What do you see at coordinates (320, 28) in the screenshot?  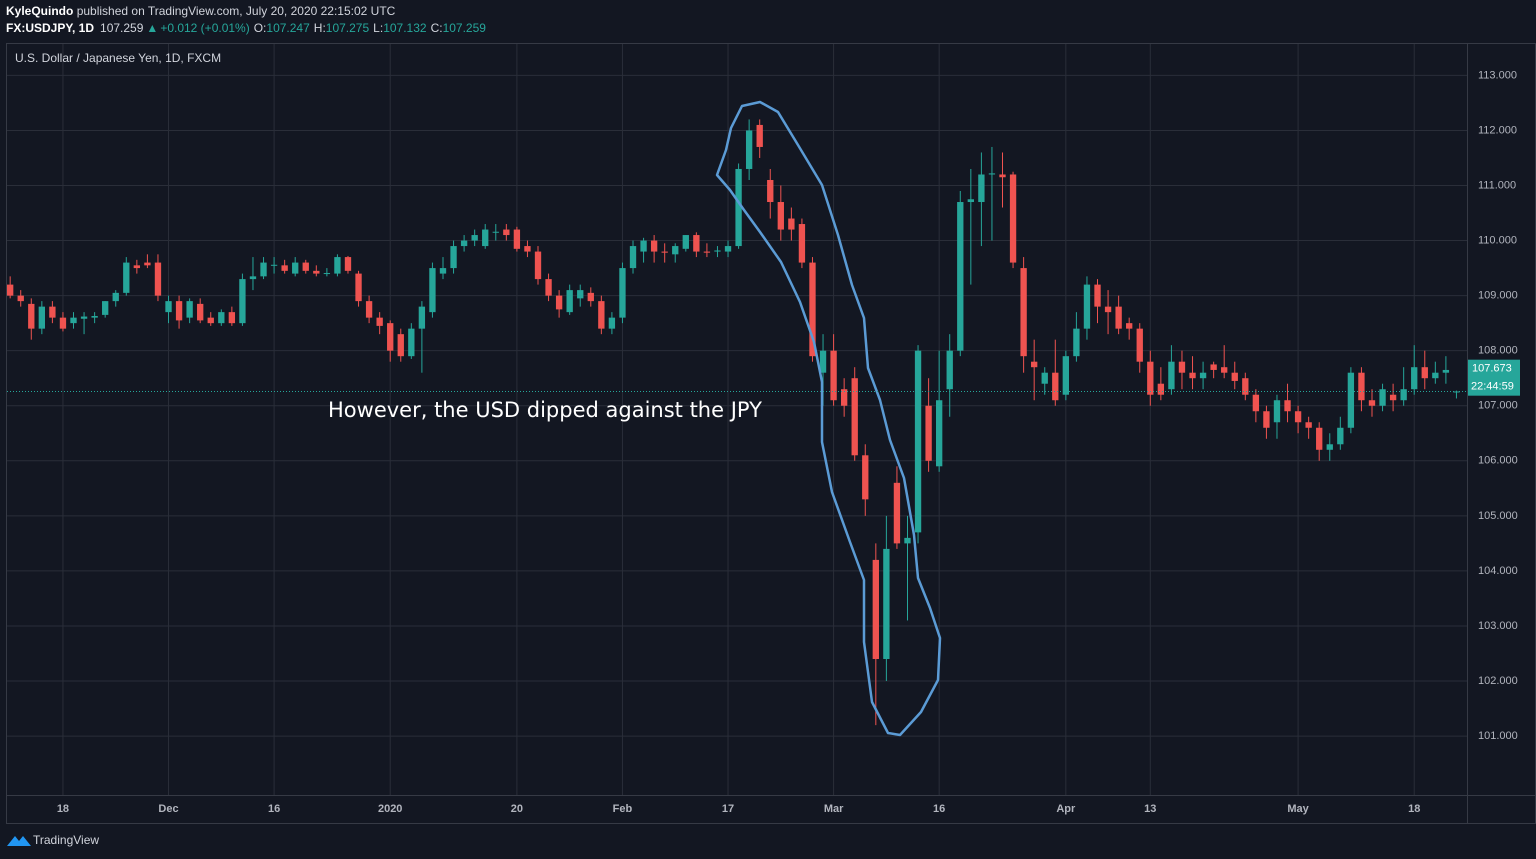 I see `h-label: H:` at bounding box center [320, 28].